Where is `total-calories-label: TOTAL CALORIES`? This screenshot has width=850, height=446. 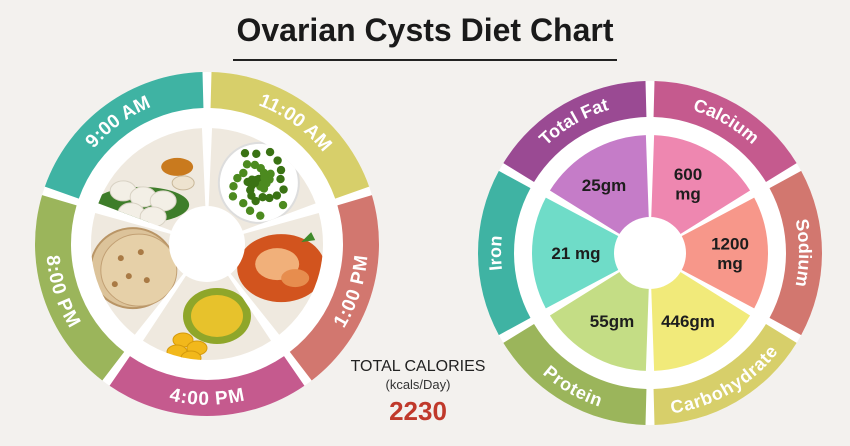 total-calories-label: TOTAL CALORIES is located at coordinates (418, 366).